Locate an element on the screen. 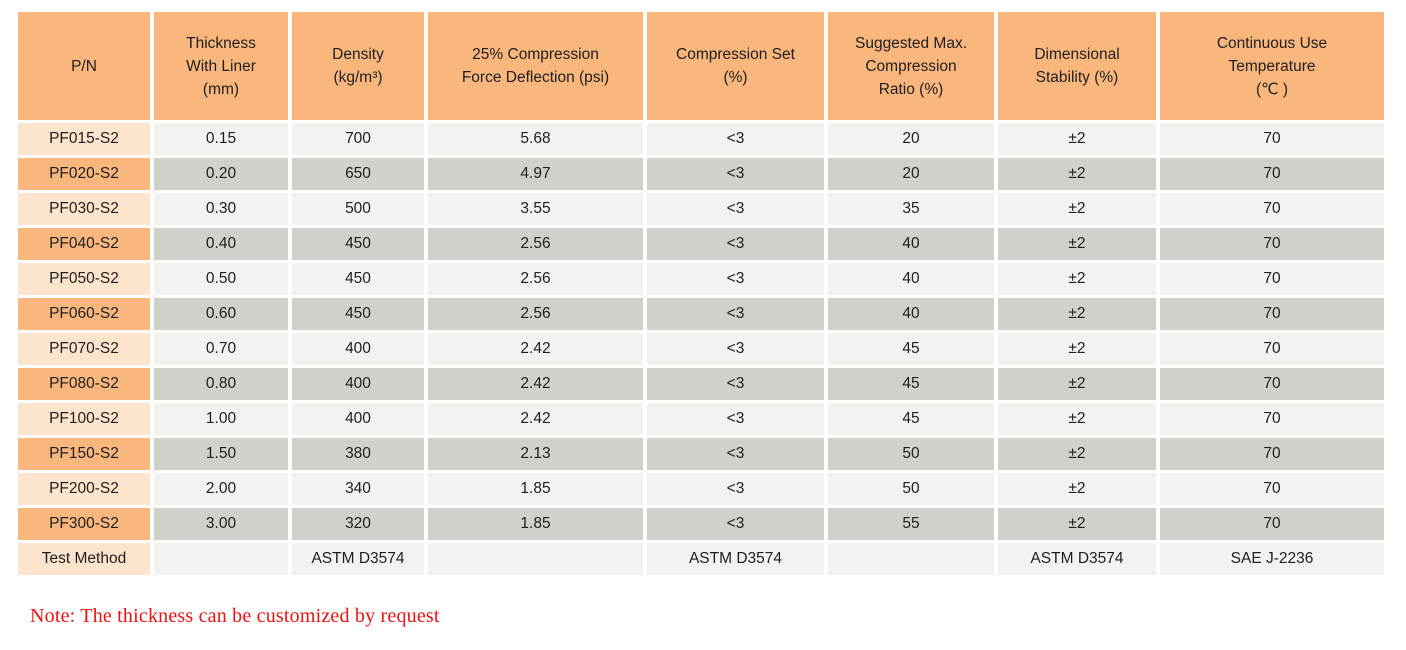  value-cell: SAE J-2236 is located at coordinates (1272, 559).